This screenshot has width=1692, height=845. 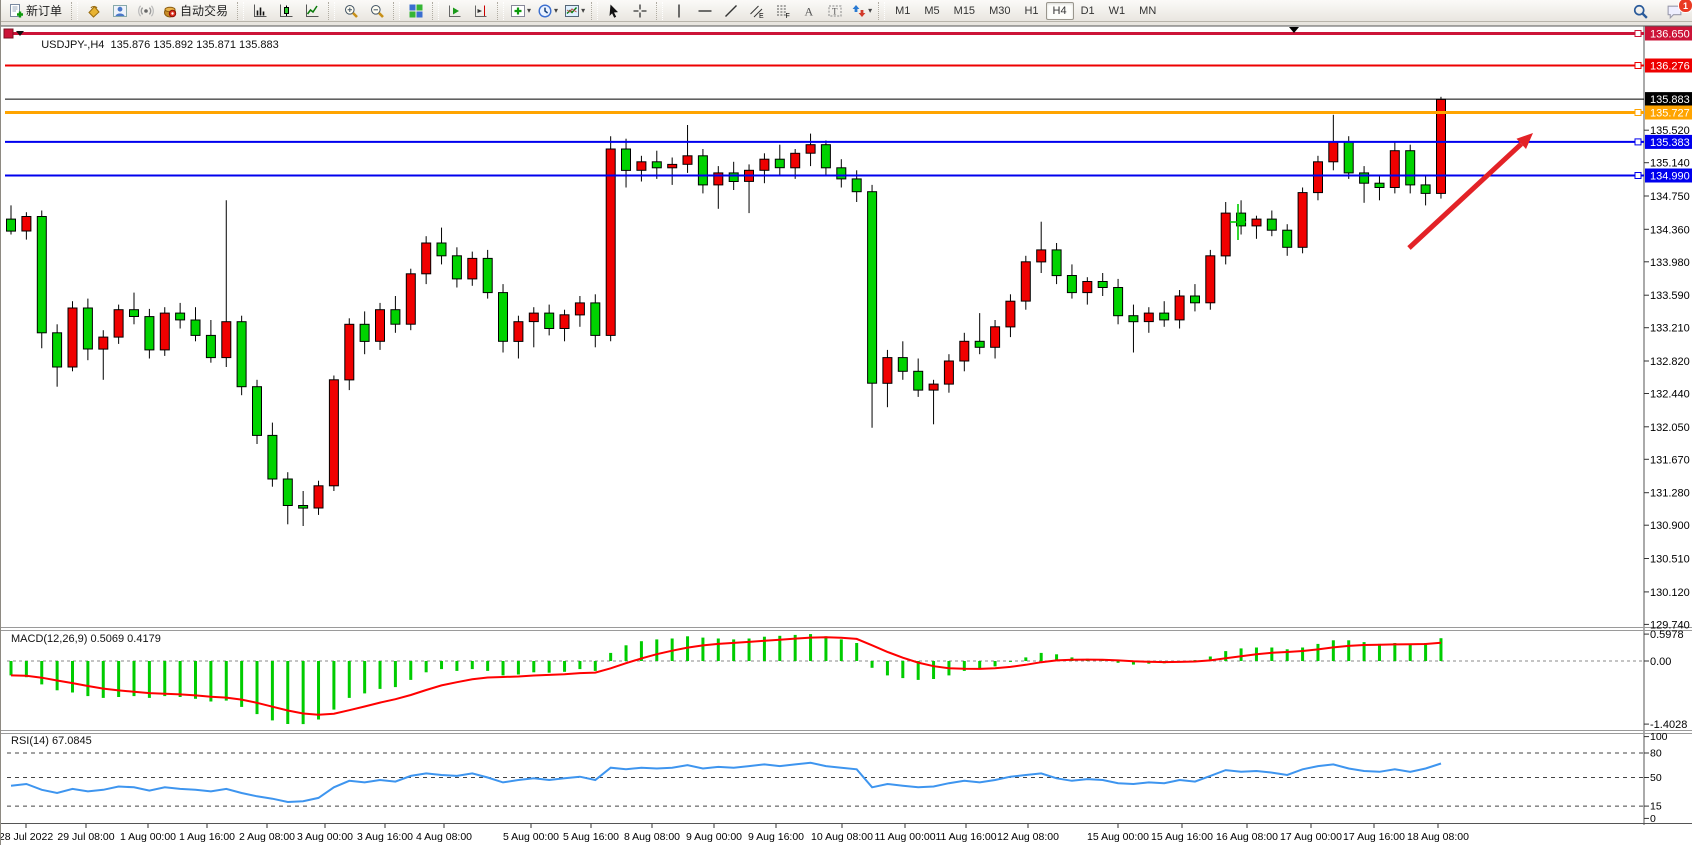 What do you see at coordinates (757, 11) in the screenshot?
I see `equidistant-channel-button: E` at bounding box center [757, 11].